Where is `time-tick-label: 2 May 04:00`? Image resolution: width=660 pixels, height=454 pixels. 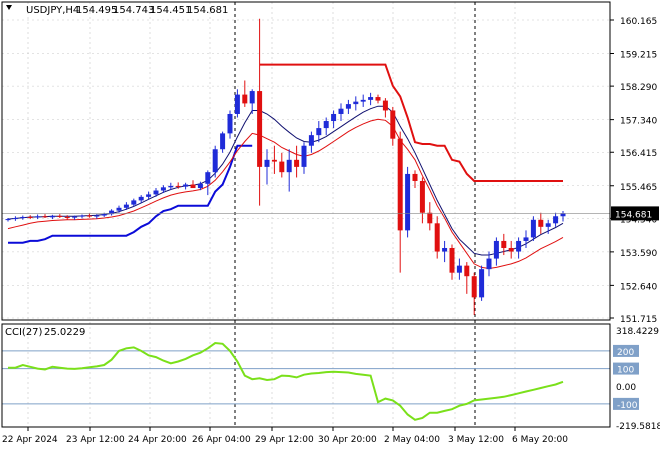
time-tick-label: 2 May 04:00 is located at coordinates (412, 440).